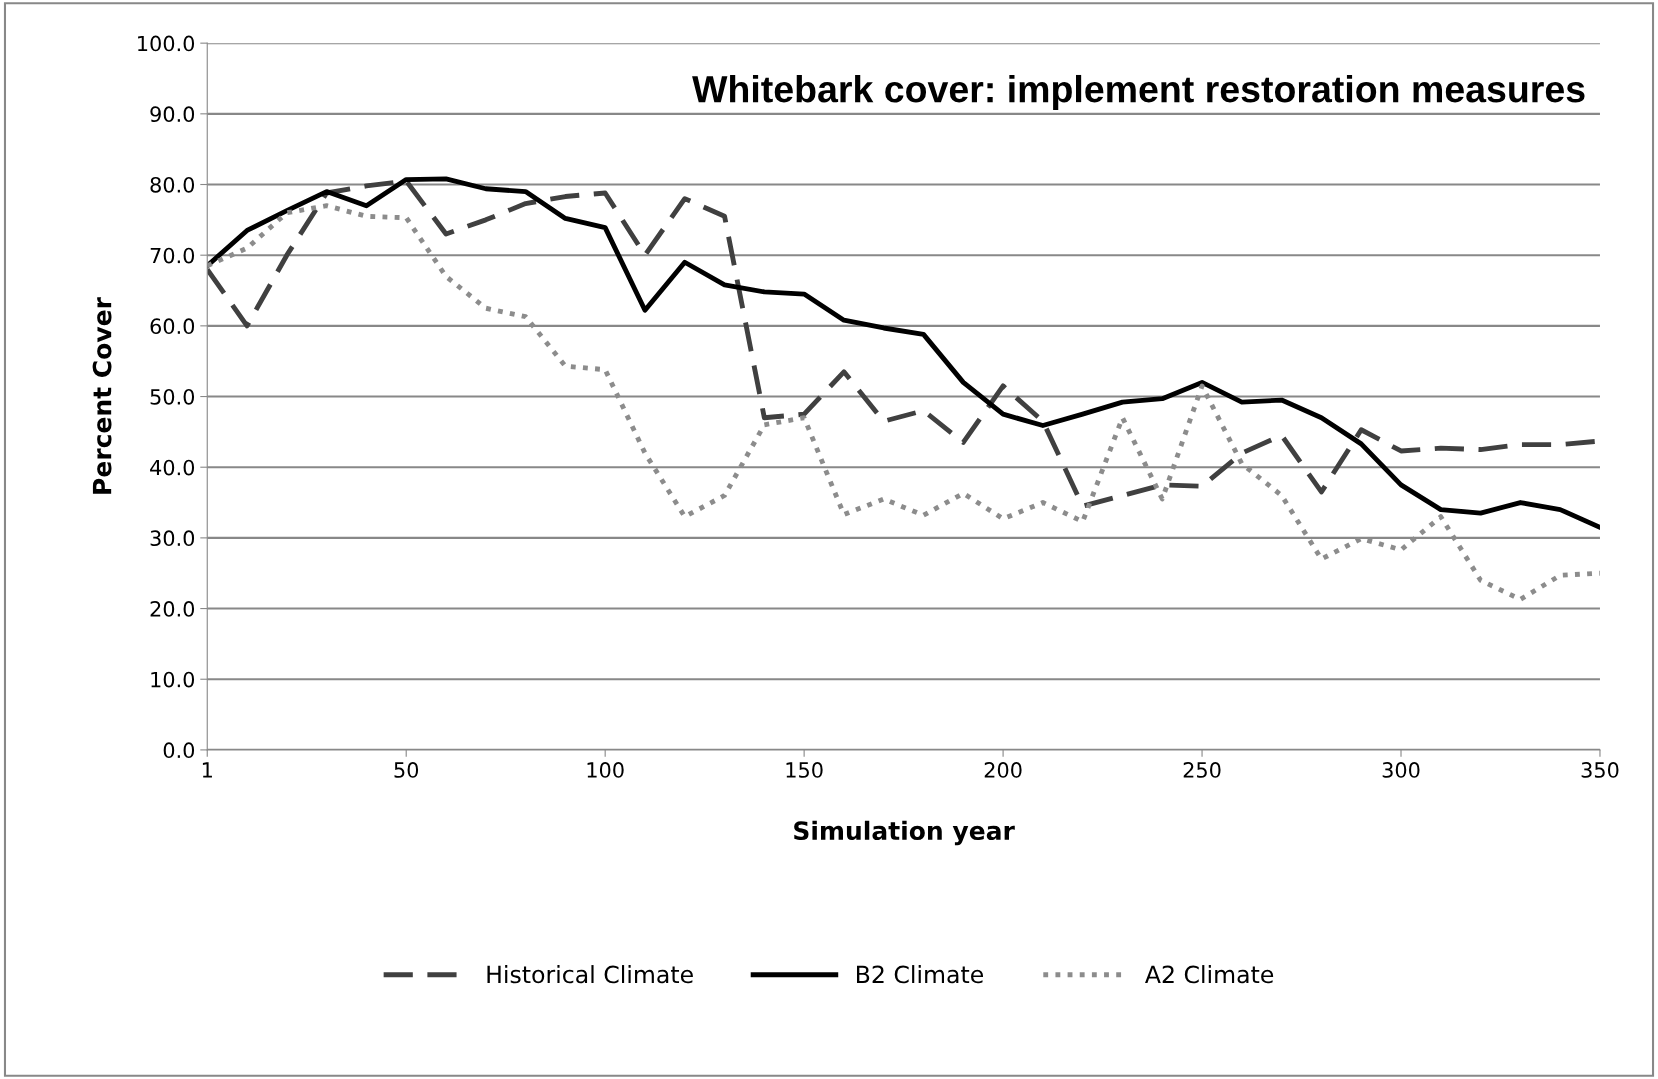  What do you see at coordinates (172, 184) in the screenshot?
I see `y-tick-label: 80.0` at bounding box center [172, 184].